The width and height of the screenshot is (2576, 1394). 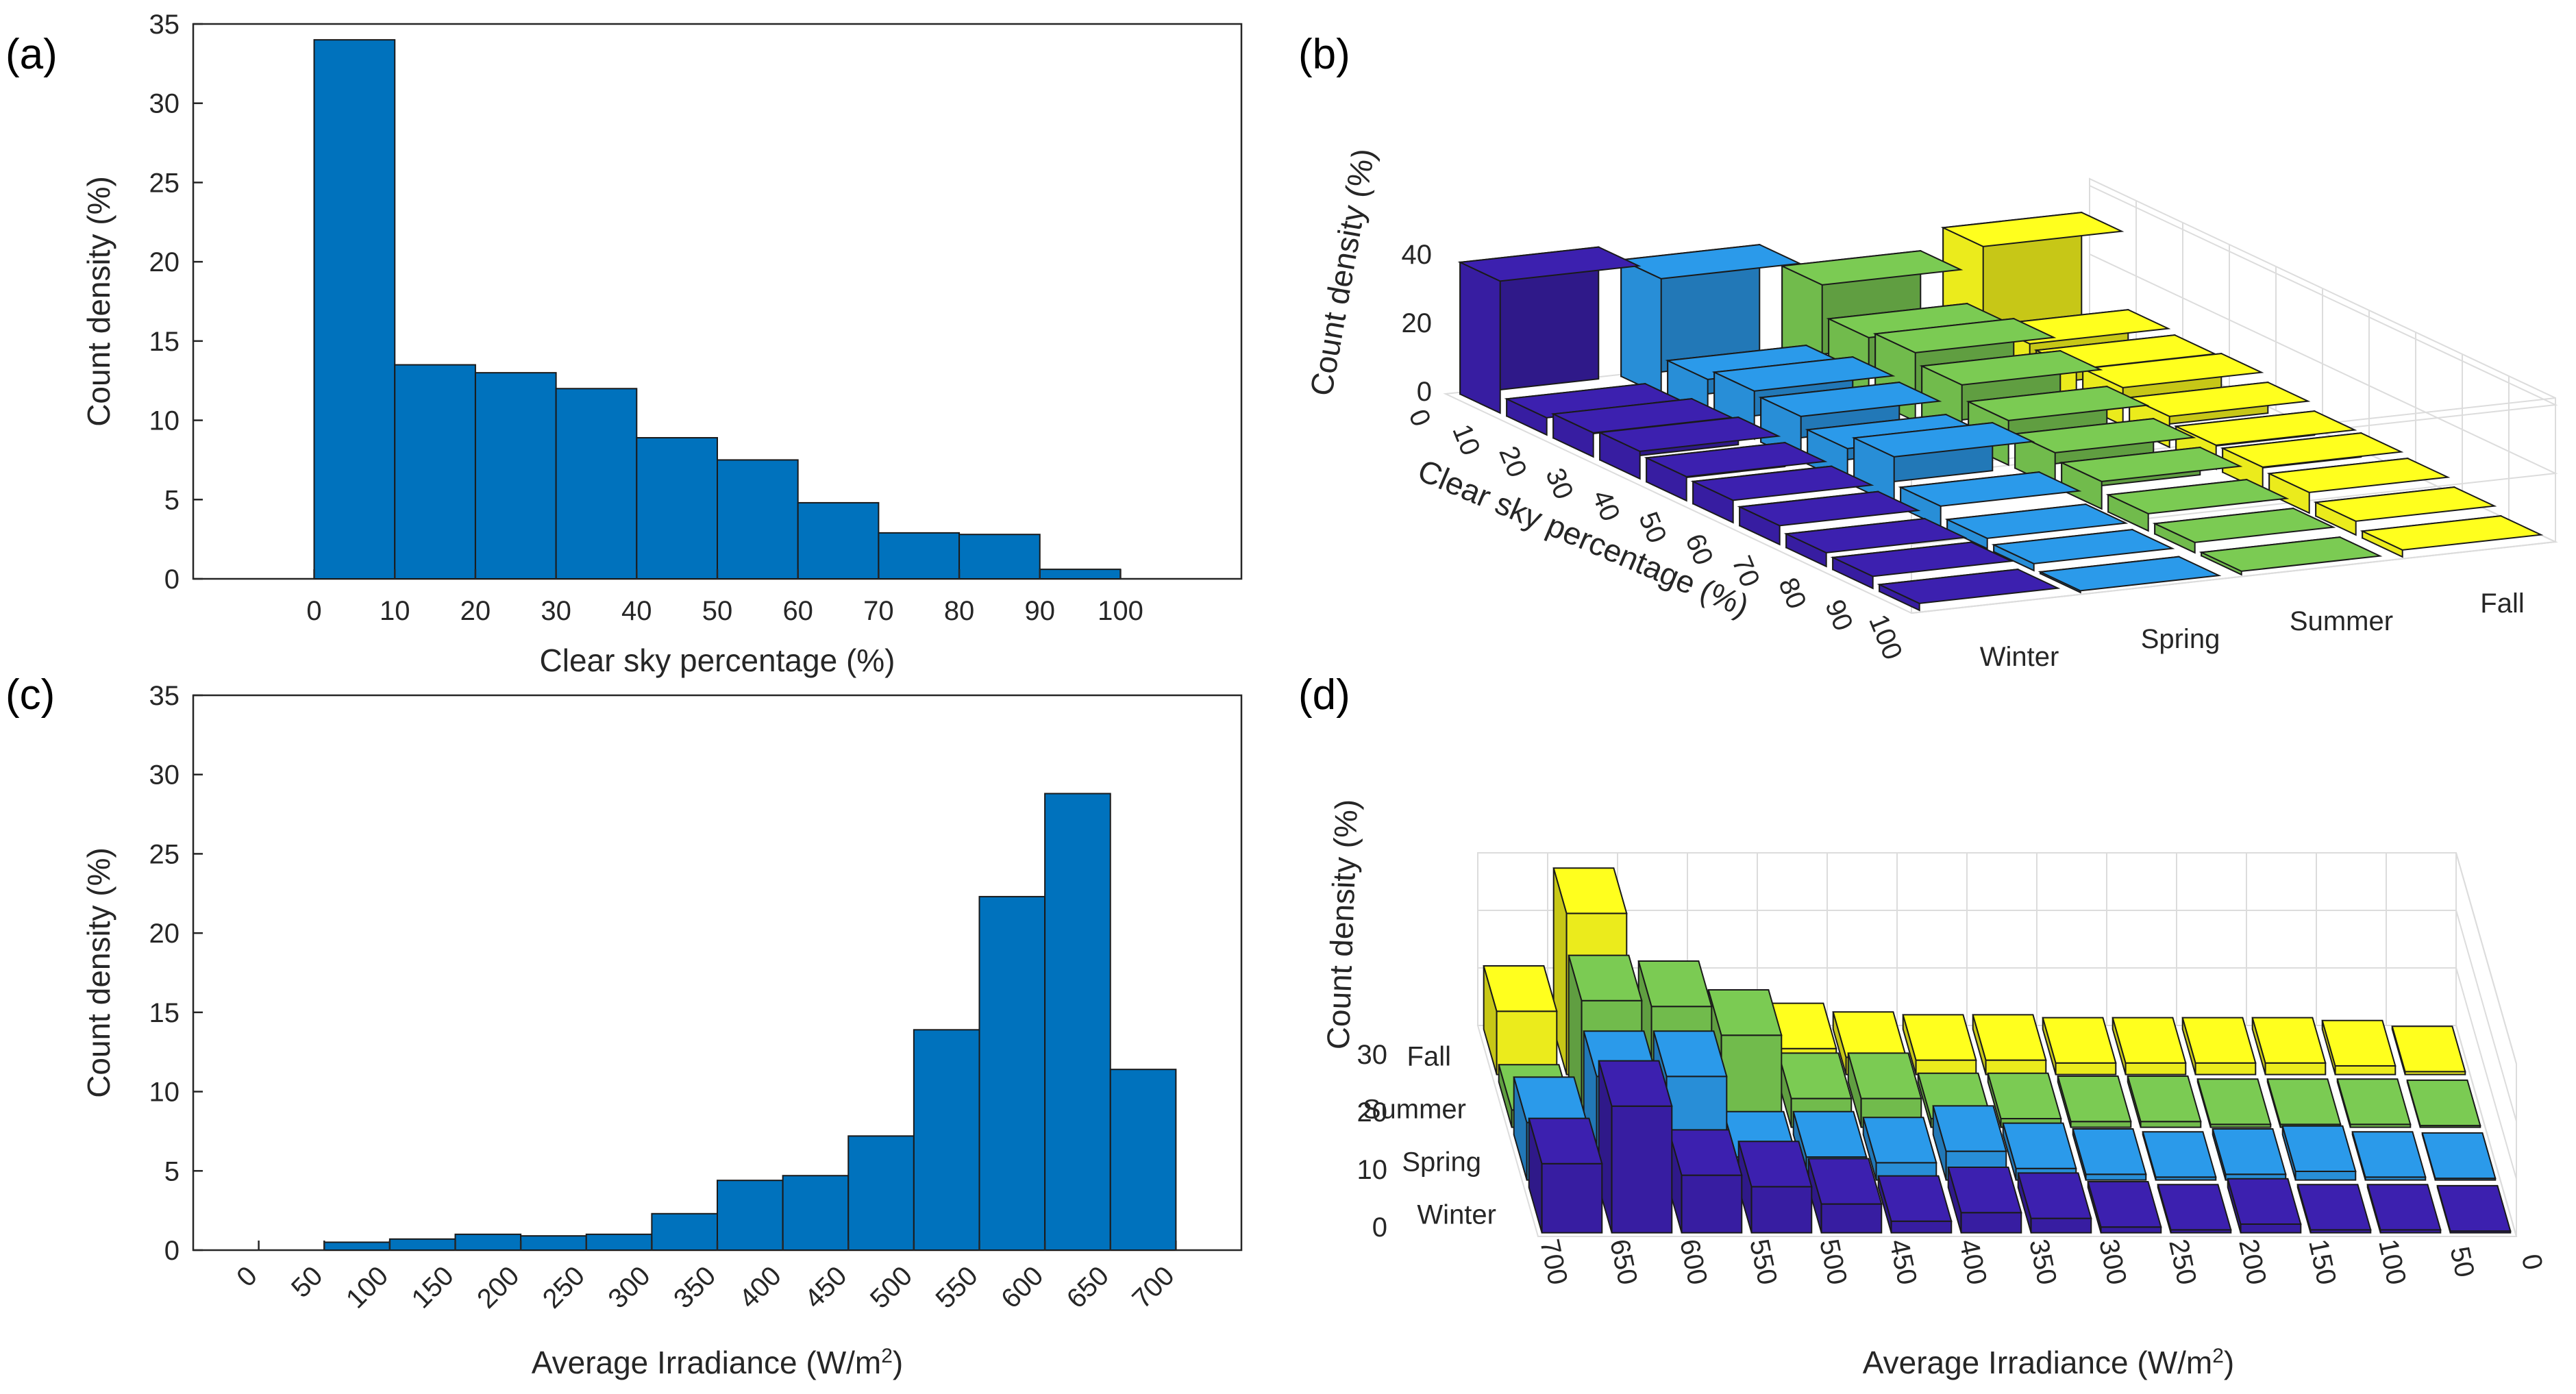 I want to click on grid-line, so click(x=1997, y=1073).